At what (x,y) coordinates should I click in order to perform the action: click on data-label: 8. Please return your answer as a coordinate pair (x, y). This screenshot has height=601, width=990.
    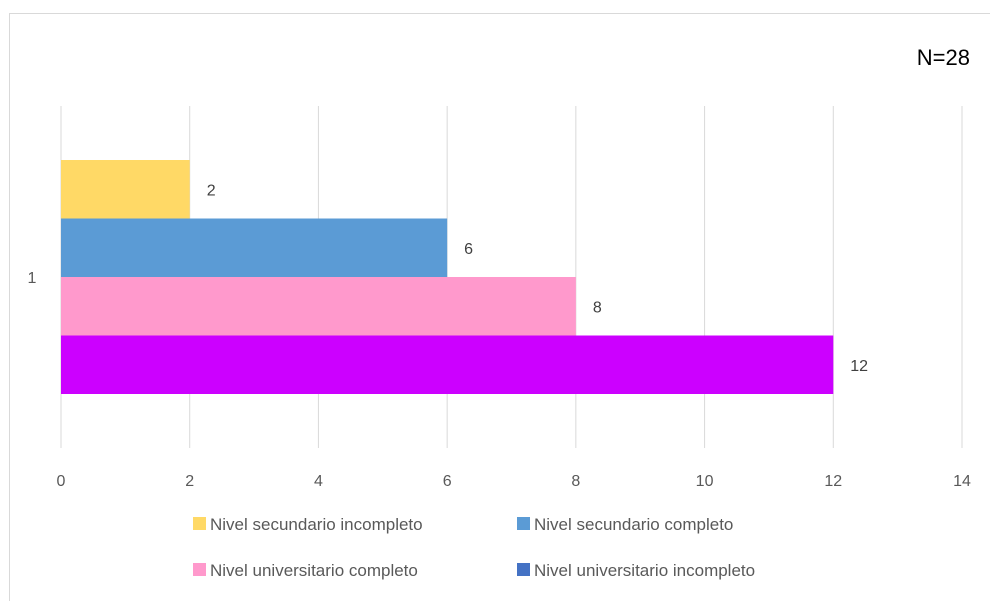
    Looking at the image, I should click on (597, 307).